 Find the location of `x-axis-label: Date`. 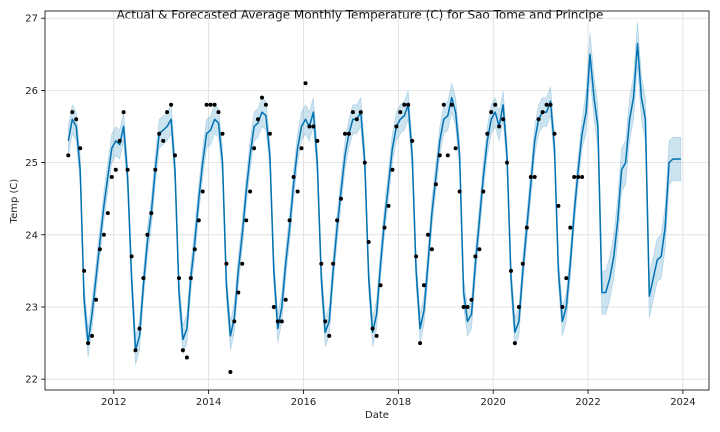

x-axis-label: Date is located at coordinates (377, 415).